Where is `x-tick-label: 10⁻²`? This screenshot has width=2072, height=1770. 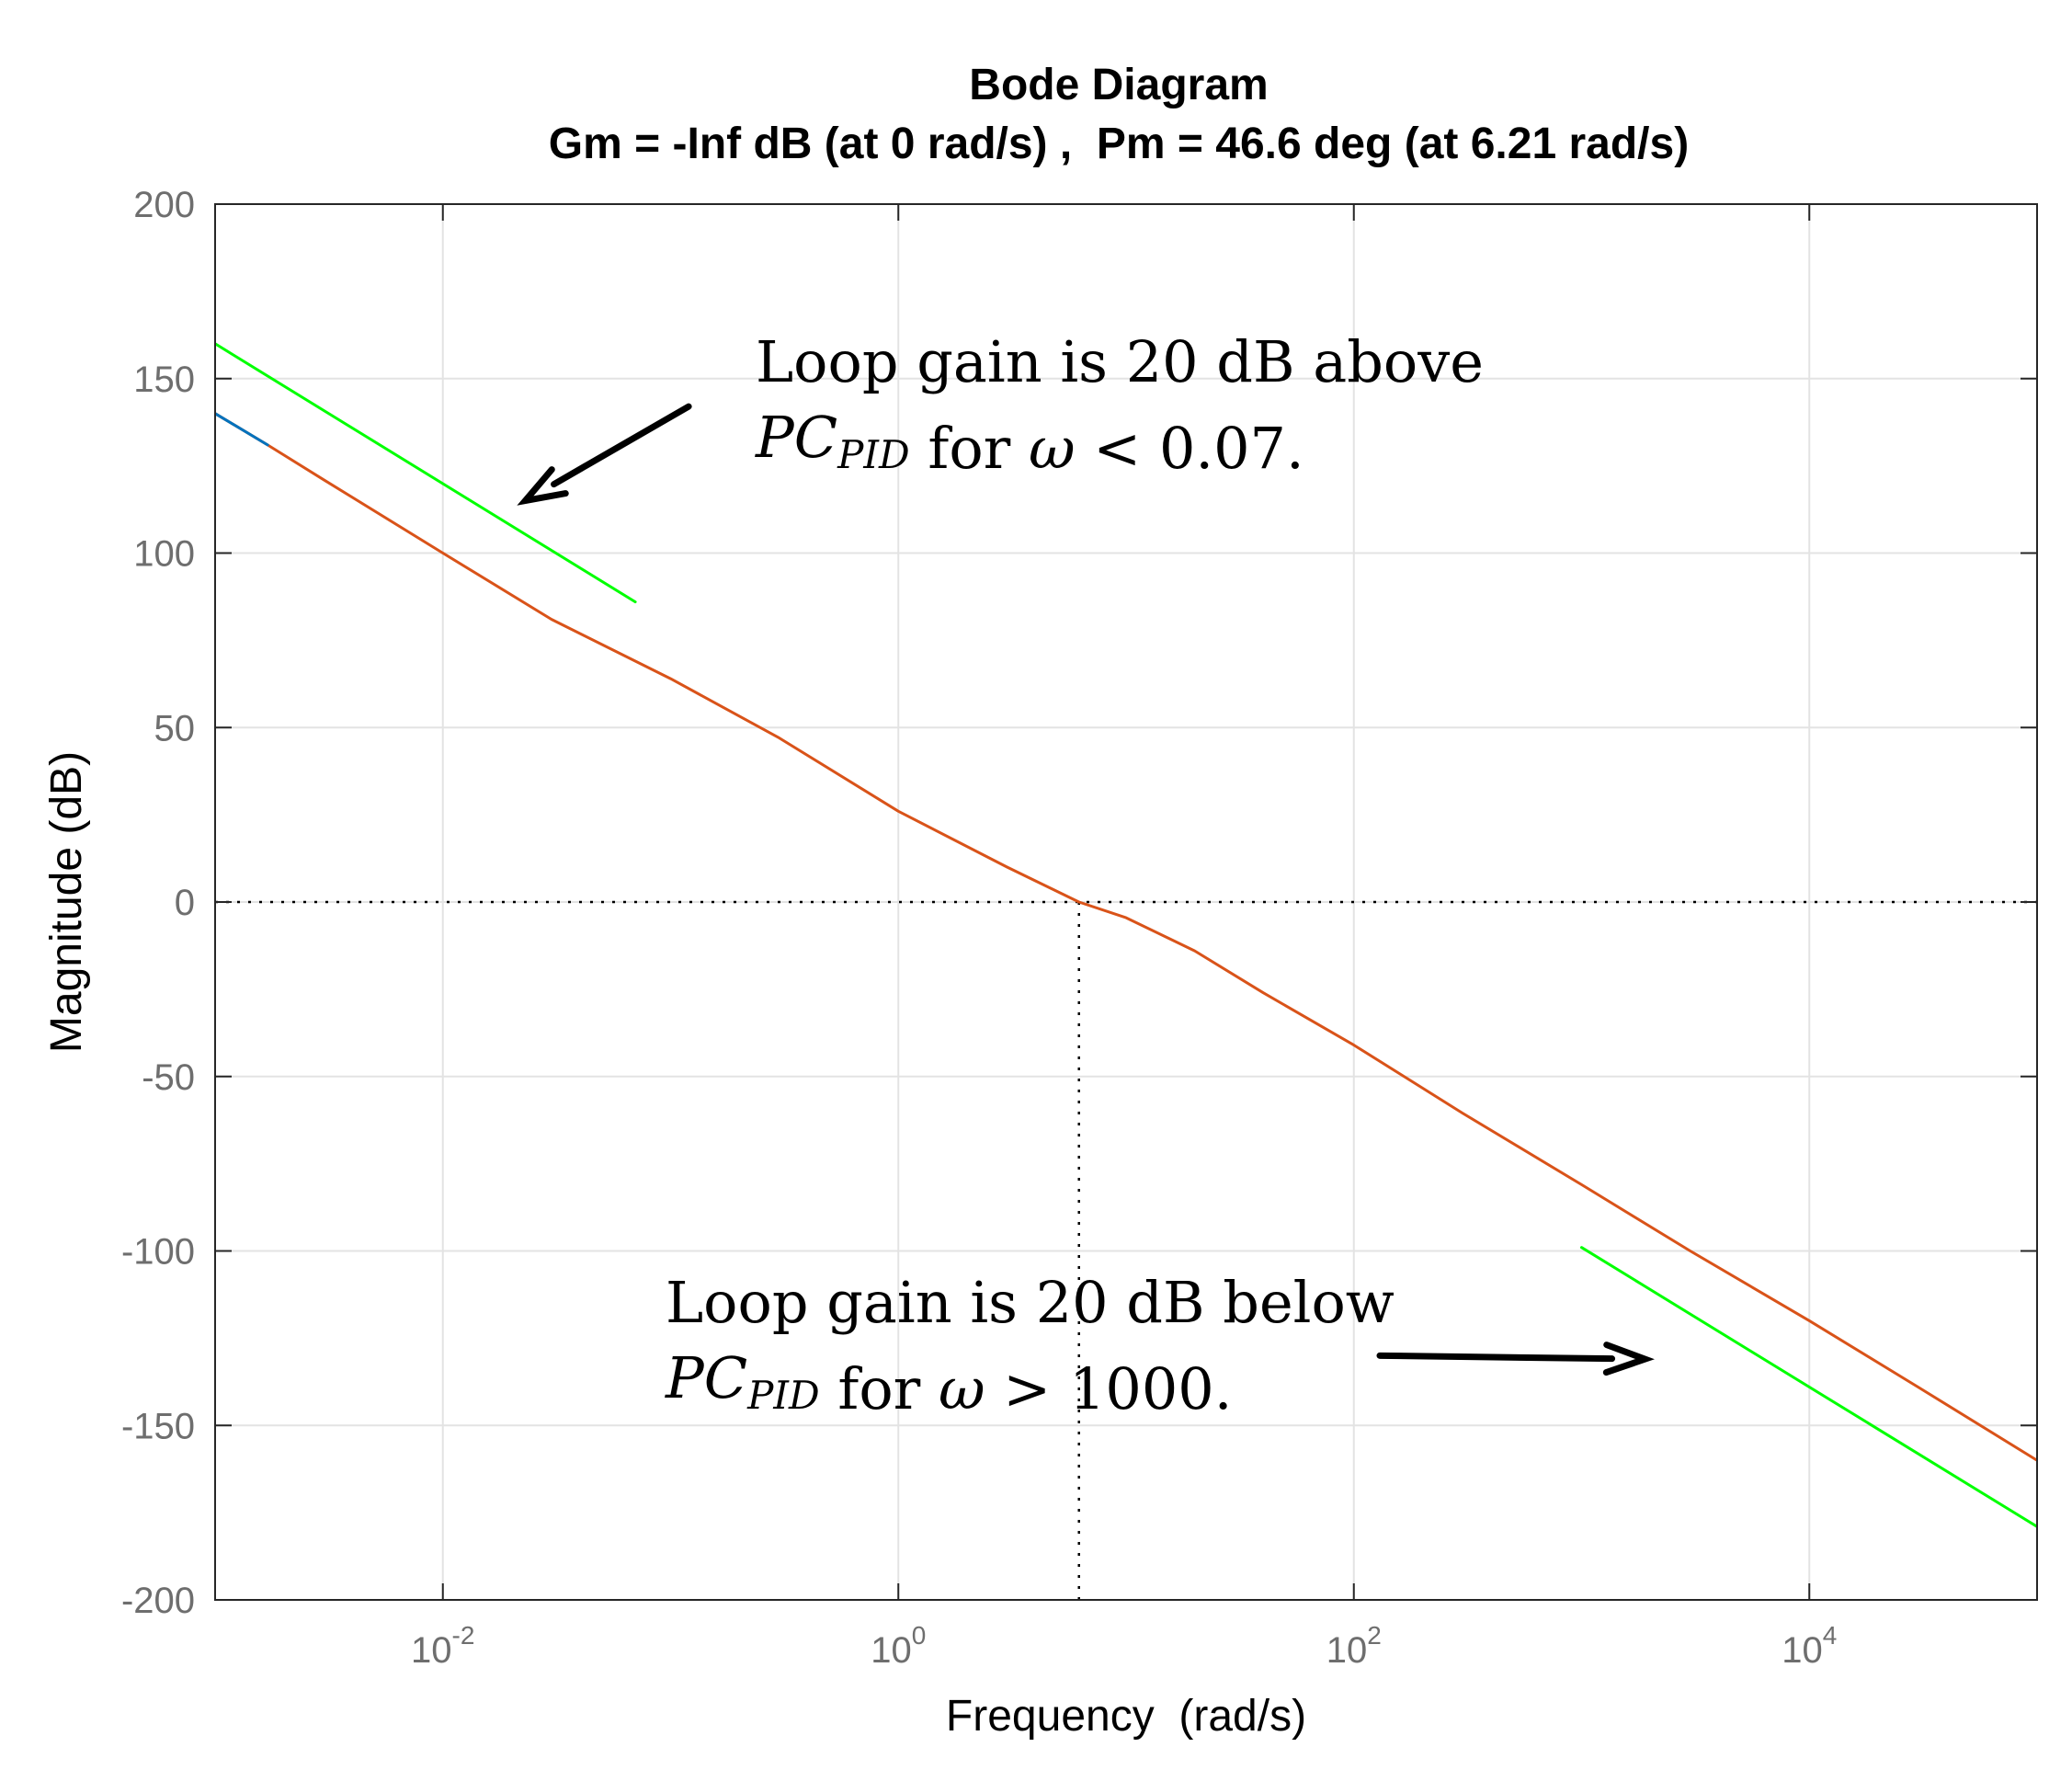 x-tick-label: 10⁻² is located at coordinates (442, 1646).